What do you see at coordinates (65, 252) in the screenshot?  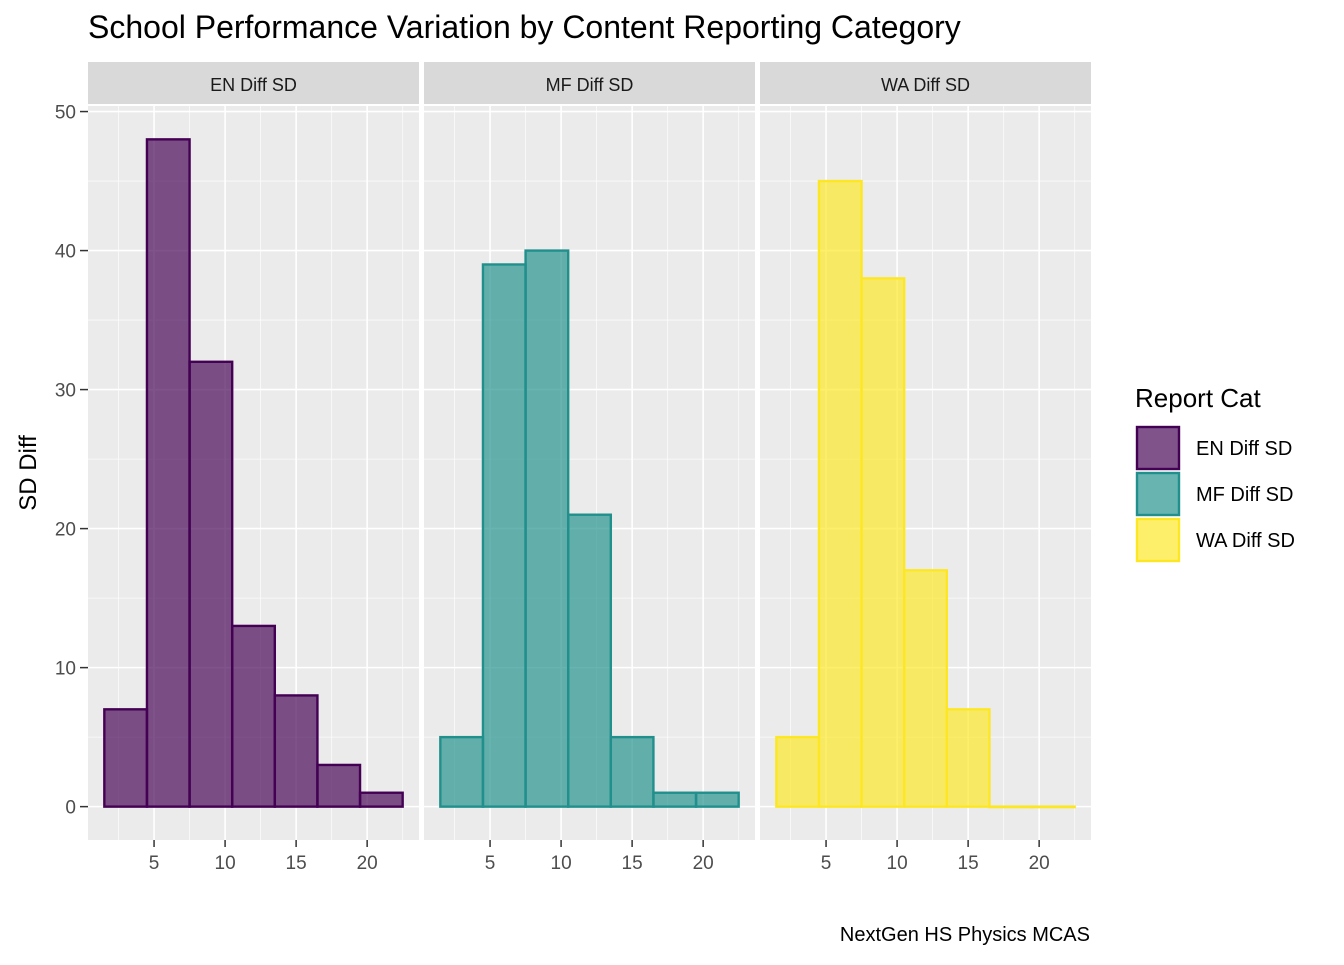 I see `y-tick-label: 40` at bounding box center [65, 252].